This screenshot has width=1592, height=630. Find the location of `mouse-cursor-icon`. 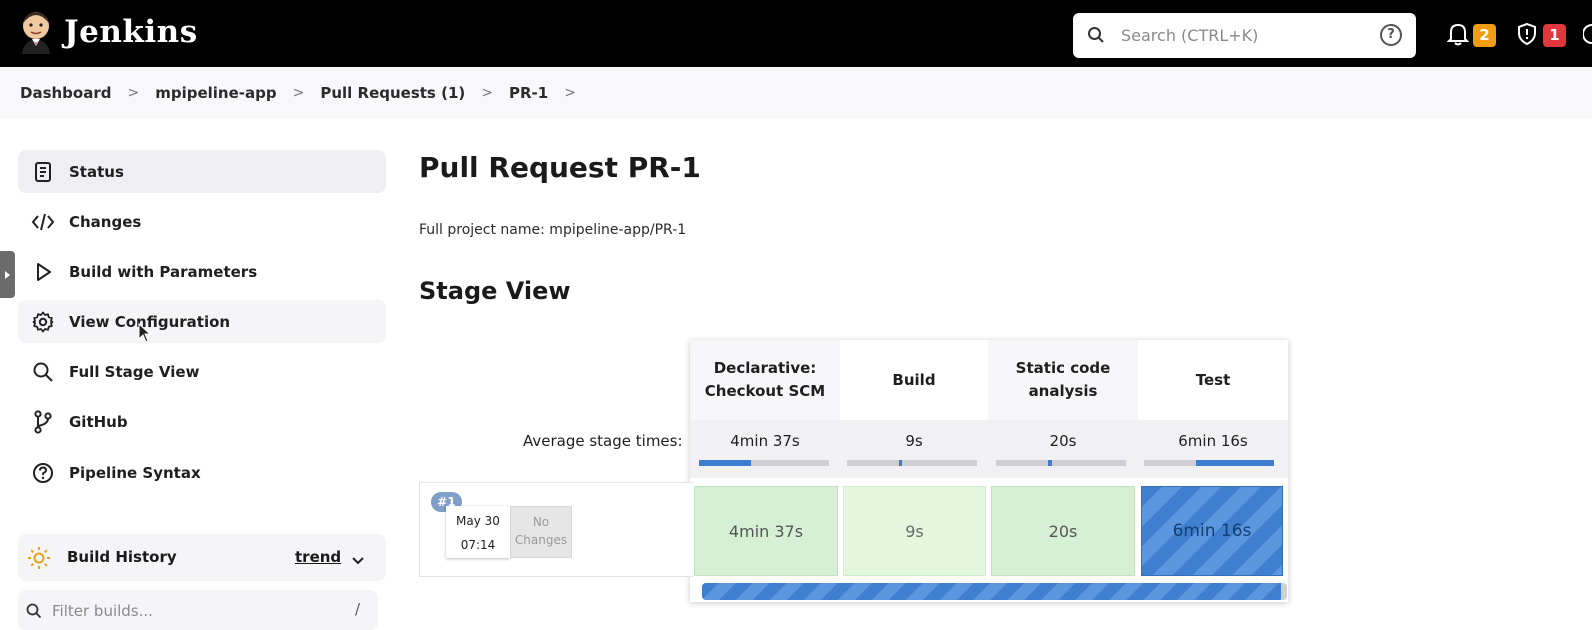

mouse-cursor-icon is located at coordinates (145, 334).